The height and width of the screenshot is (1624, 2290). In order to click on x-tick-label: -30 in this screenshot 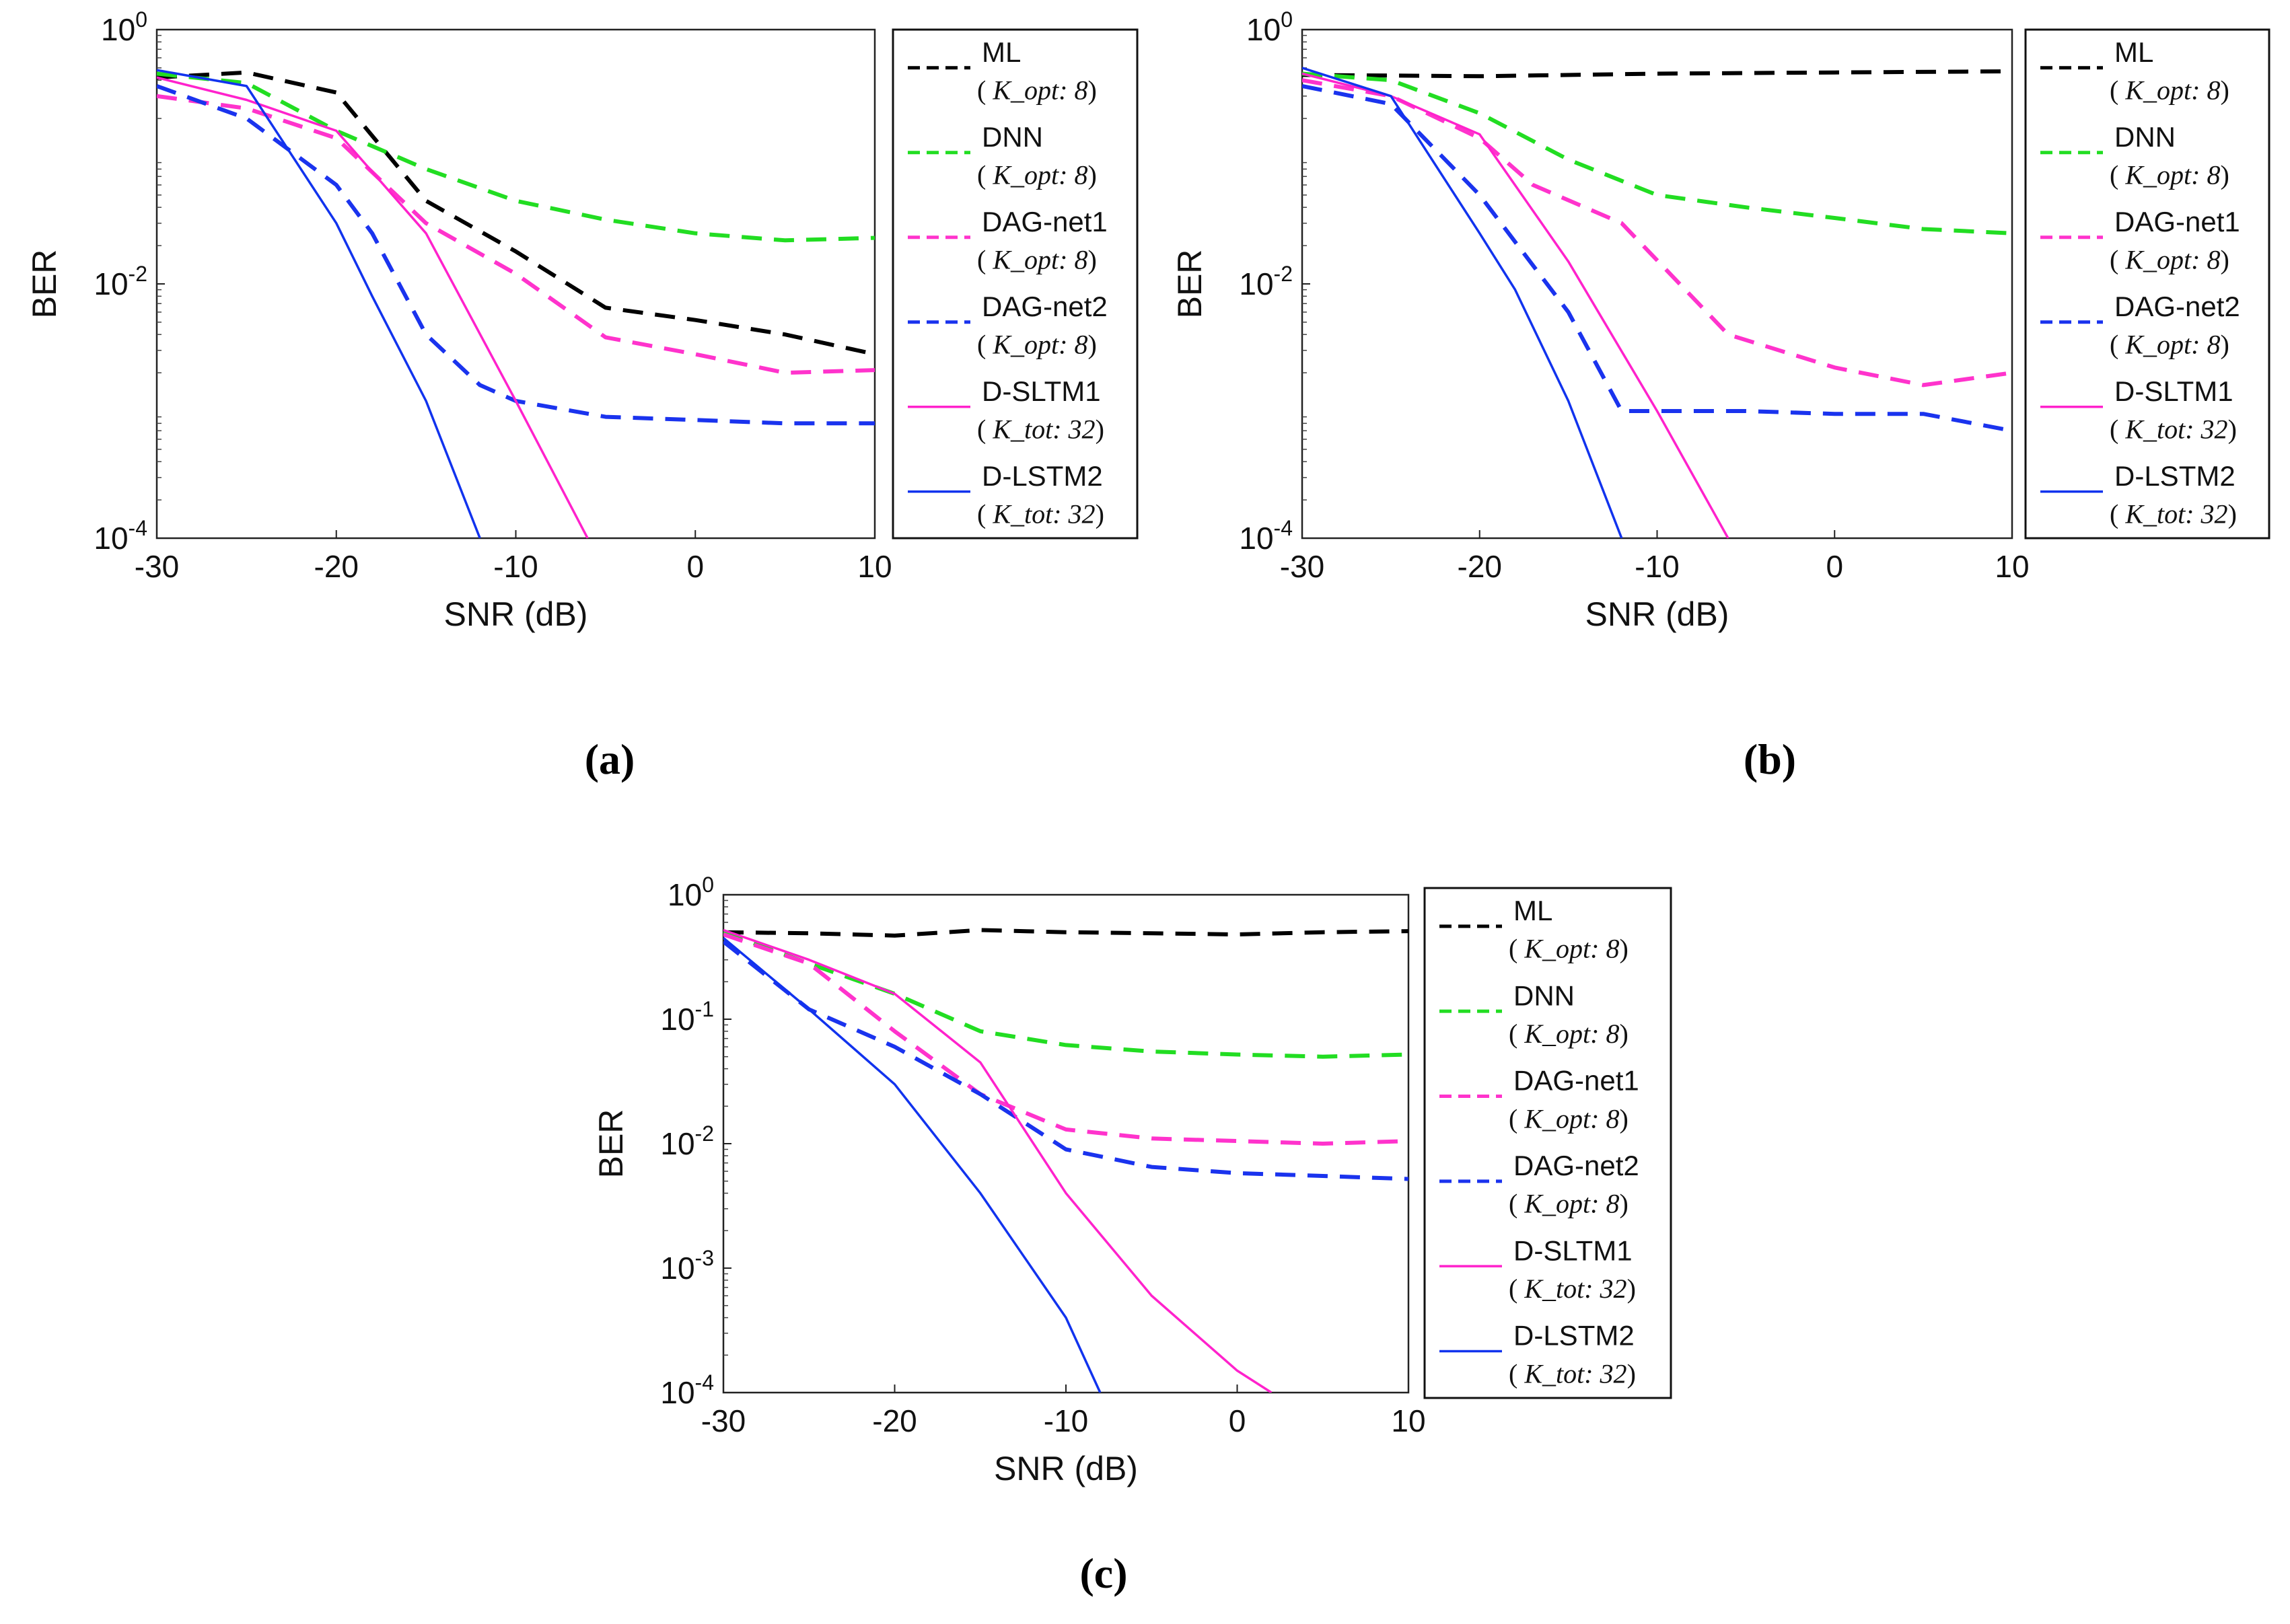, I will do `click(1302, 566)`.